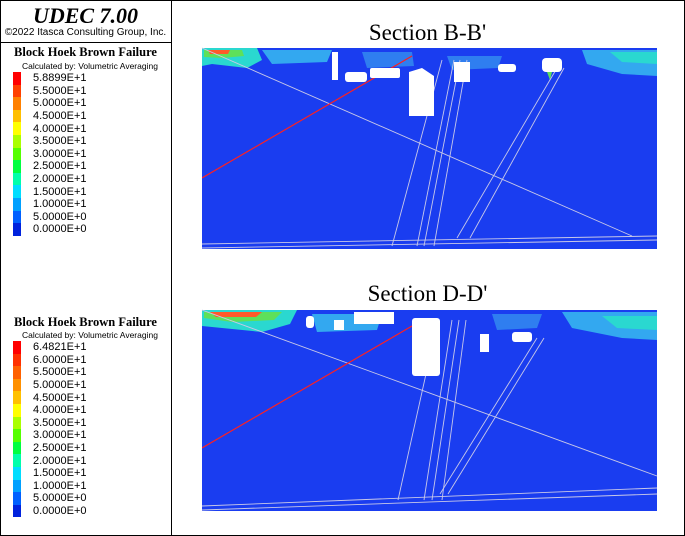 This screenshot has width=685, height=536. I want to click on legend-entry: 3.0000E+1, so click(50, 154).